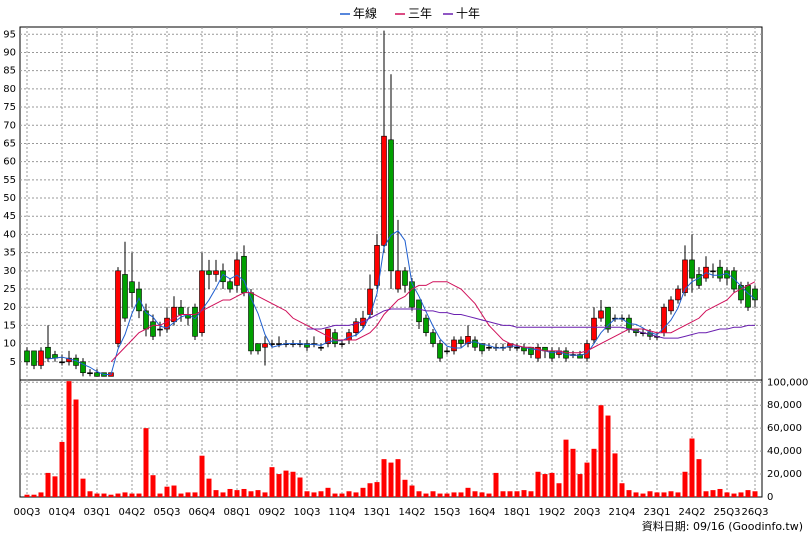 The height and width of the screenshot is (540, 808). What do you see at coordinates (132, 512) in the screenshot?
I see `x-tick-label: 04Q2` at bounding box center [132, 512].